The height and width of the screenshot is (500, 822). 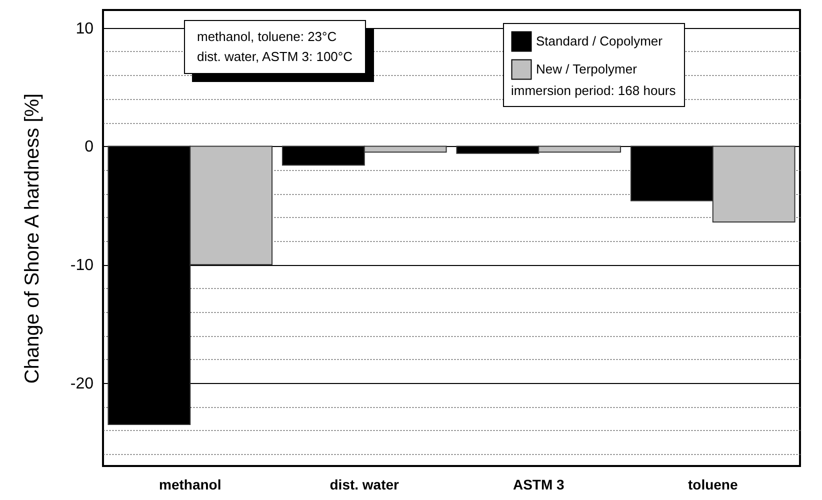 I want to click on x-tick-label: methanol, so click(x=190, y=484).